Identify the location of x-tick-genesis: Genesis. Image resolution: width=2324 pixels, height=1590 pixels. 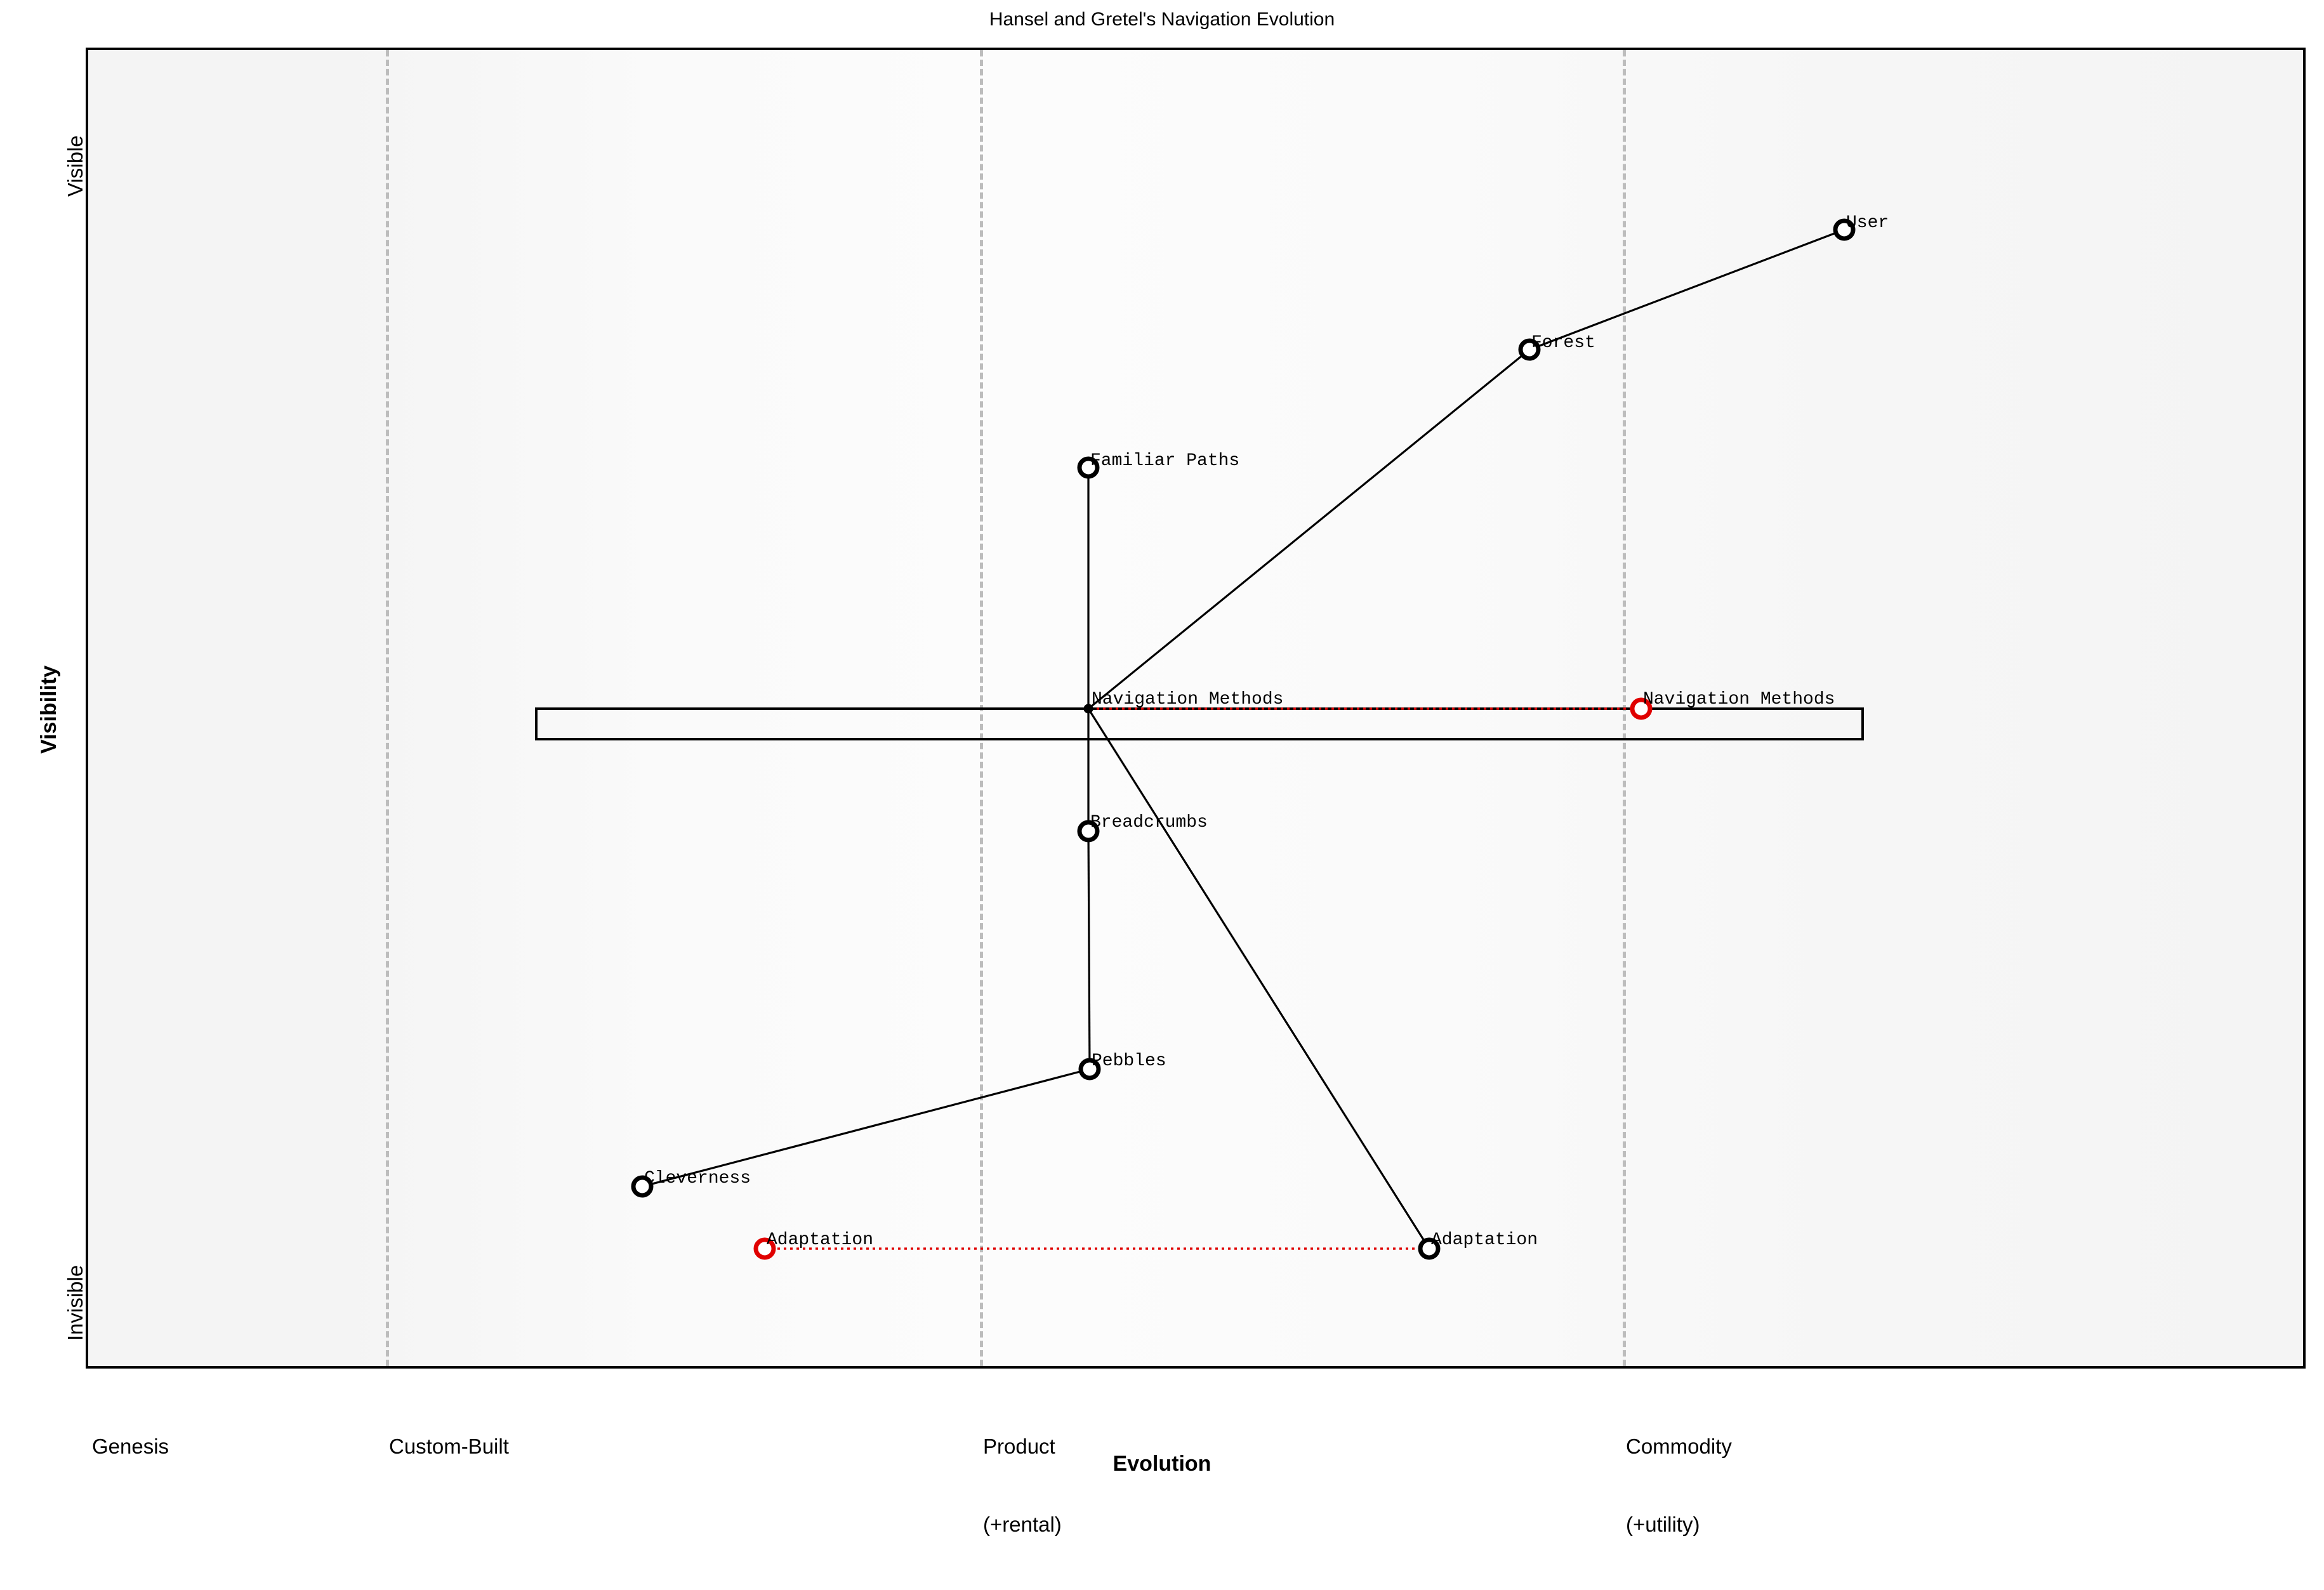
(130, 1446).